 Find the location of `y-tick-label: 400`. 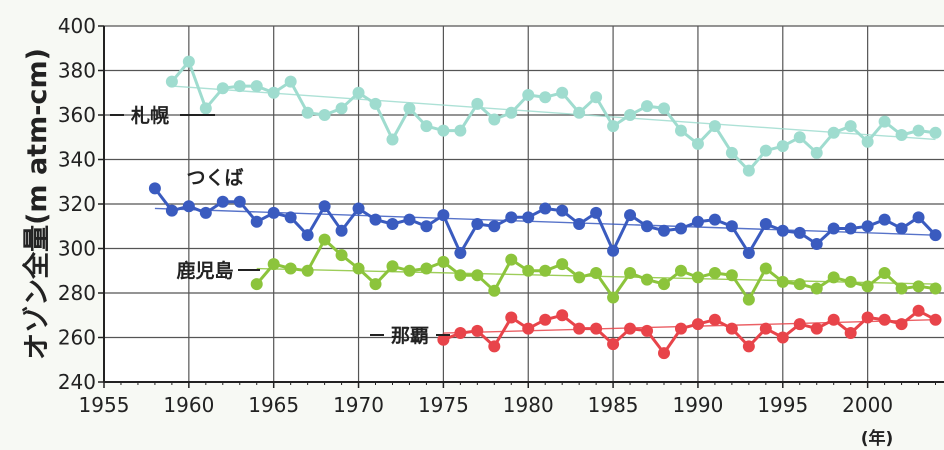

y-tick-label: 400 is located at coordinates (77, 26).